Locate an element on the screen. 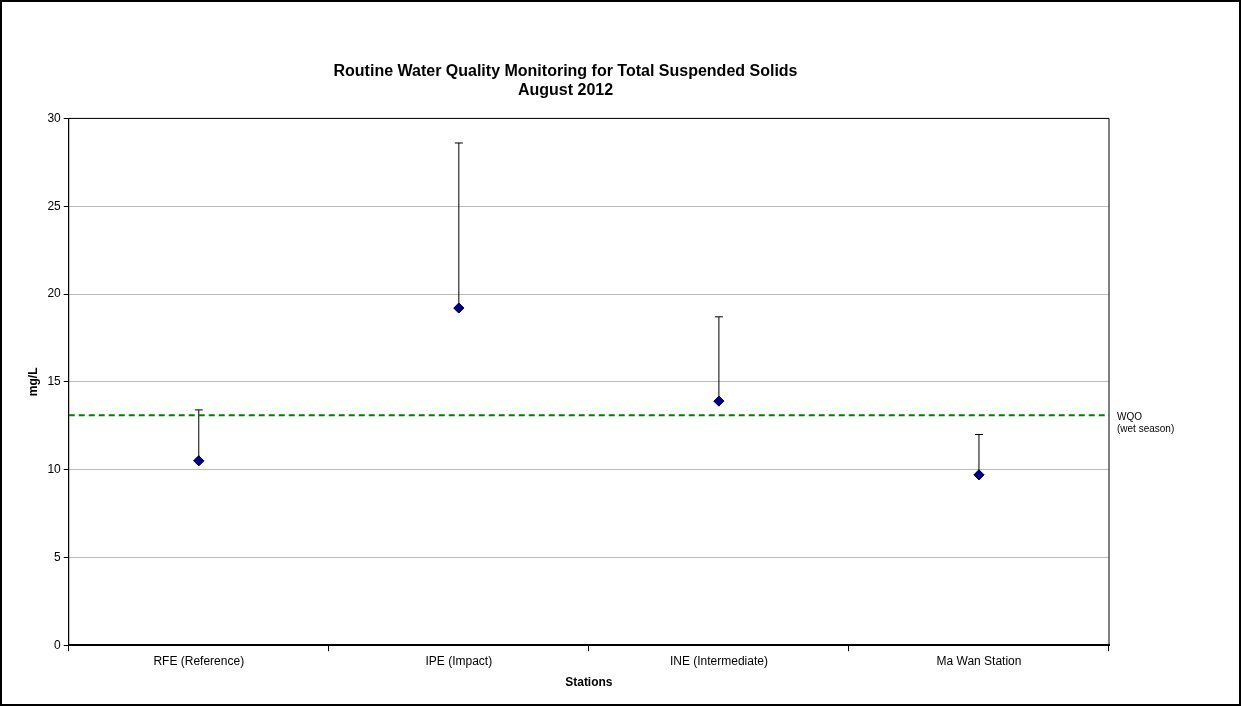  chart-subtitle: August 2012 is located at coordinates (565, 90).